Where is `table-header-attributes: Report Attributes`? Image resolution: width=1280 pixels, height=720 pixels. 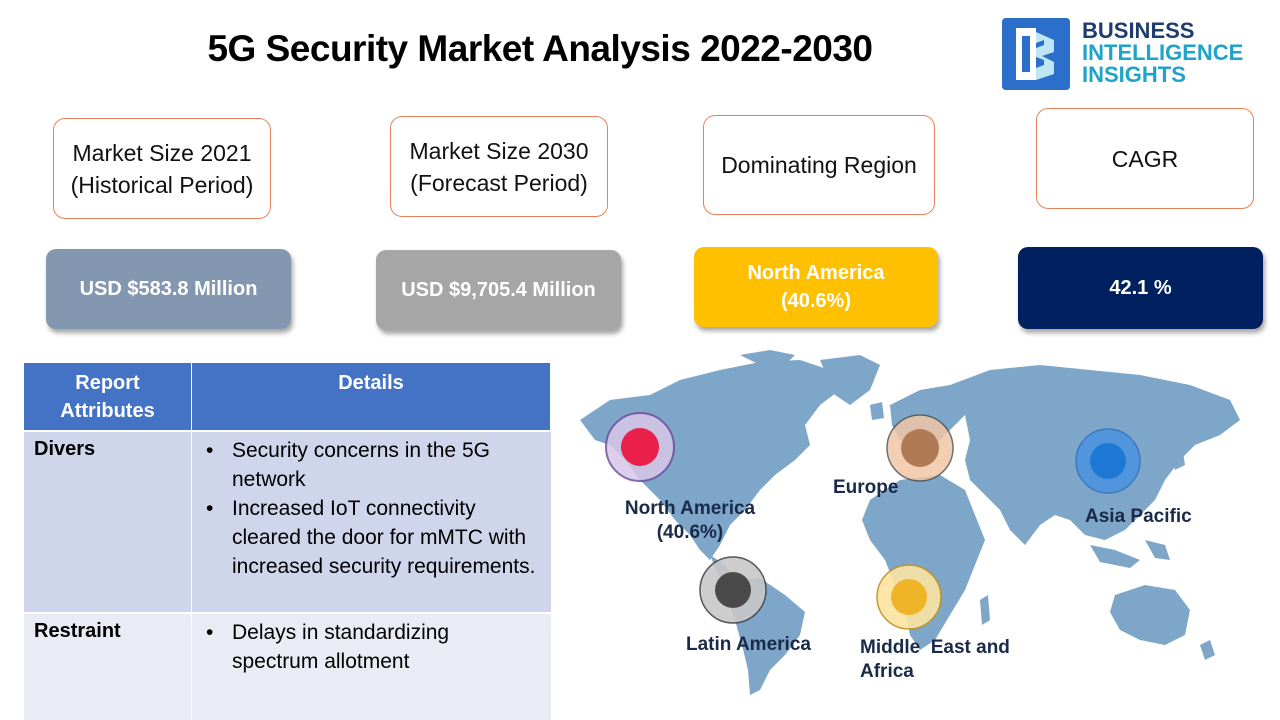
table-header-attributes: Report Attributes is located at coordinates (108, 396).